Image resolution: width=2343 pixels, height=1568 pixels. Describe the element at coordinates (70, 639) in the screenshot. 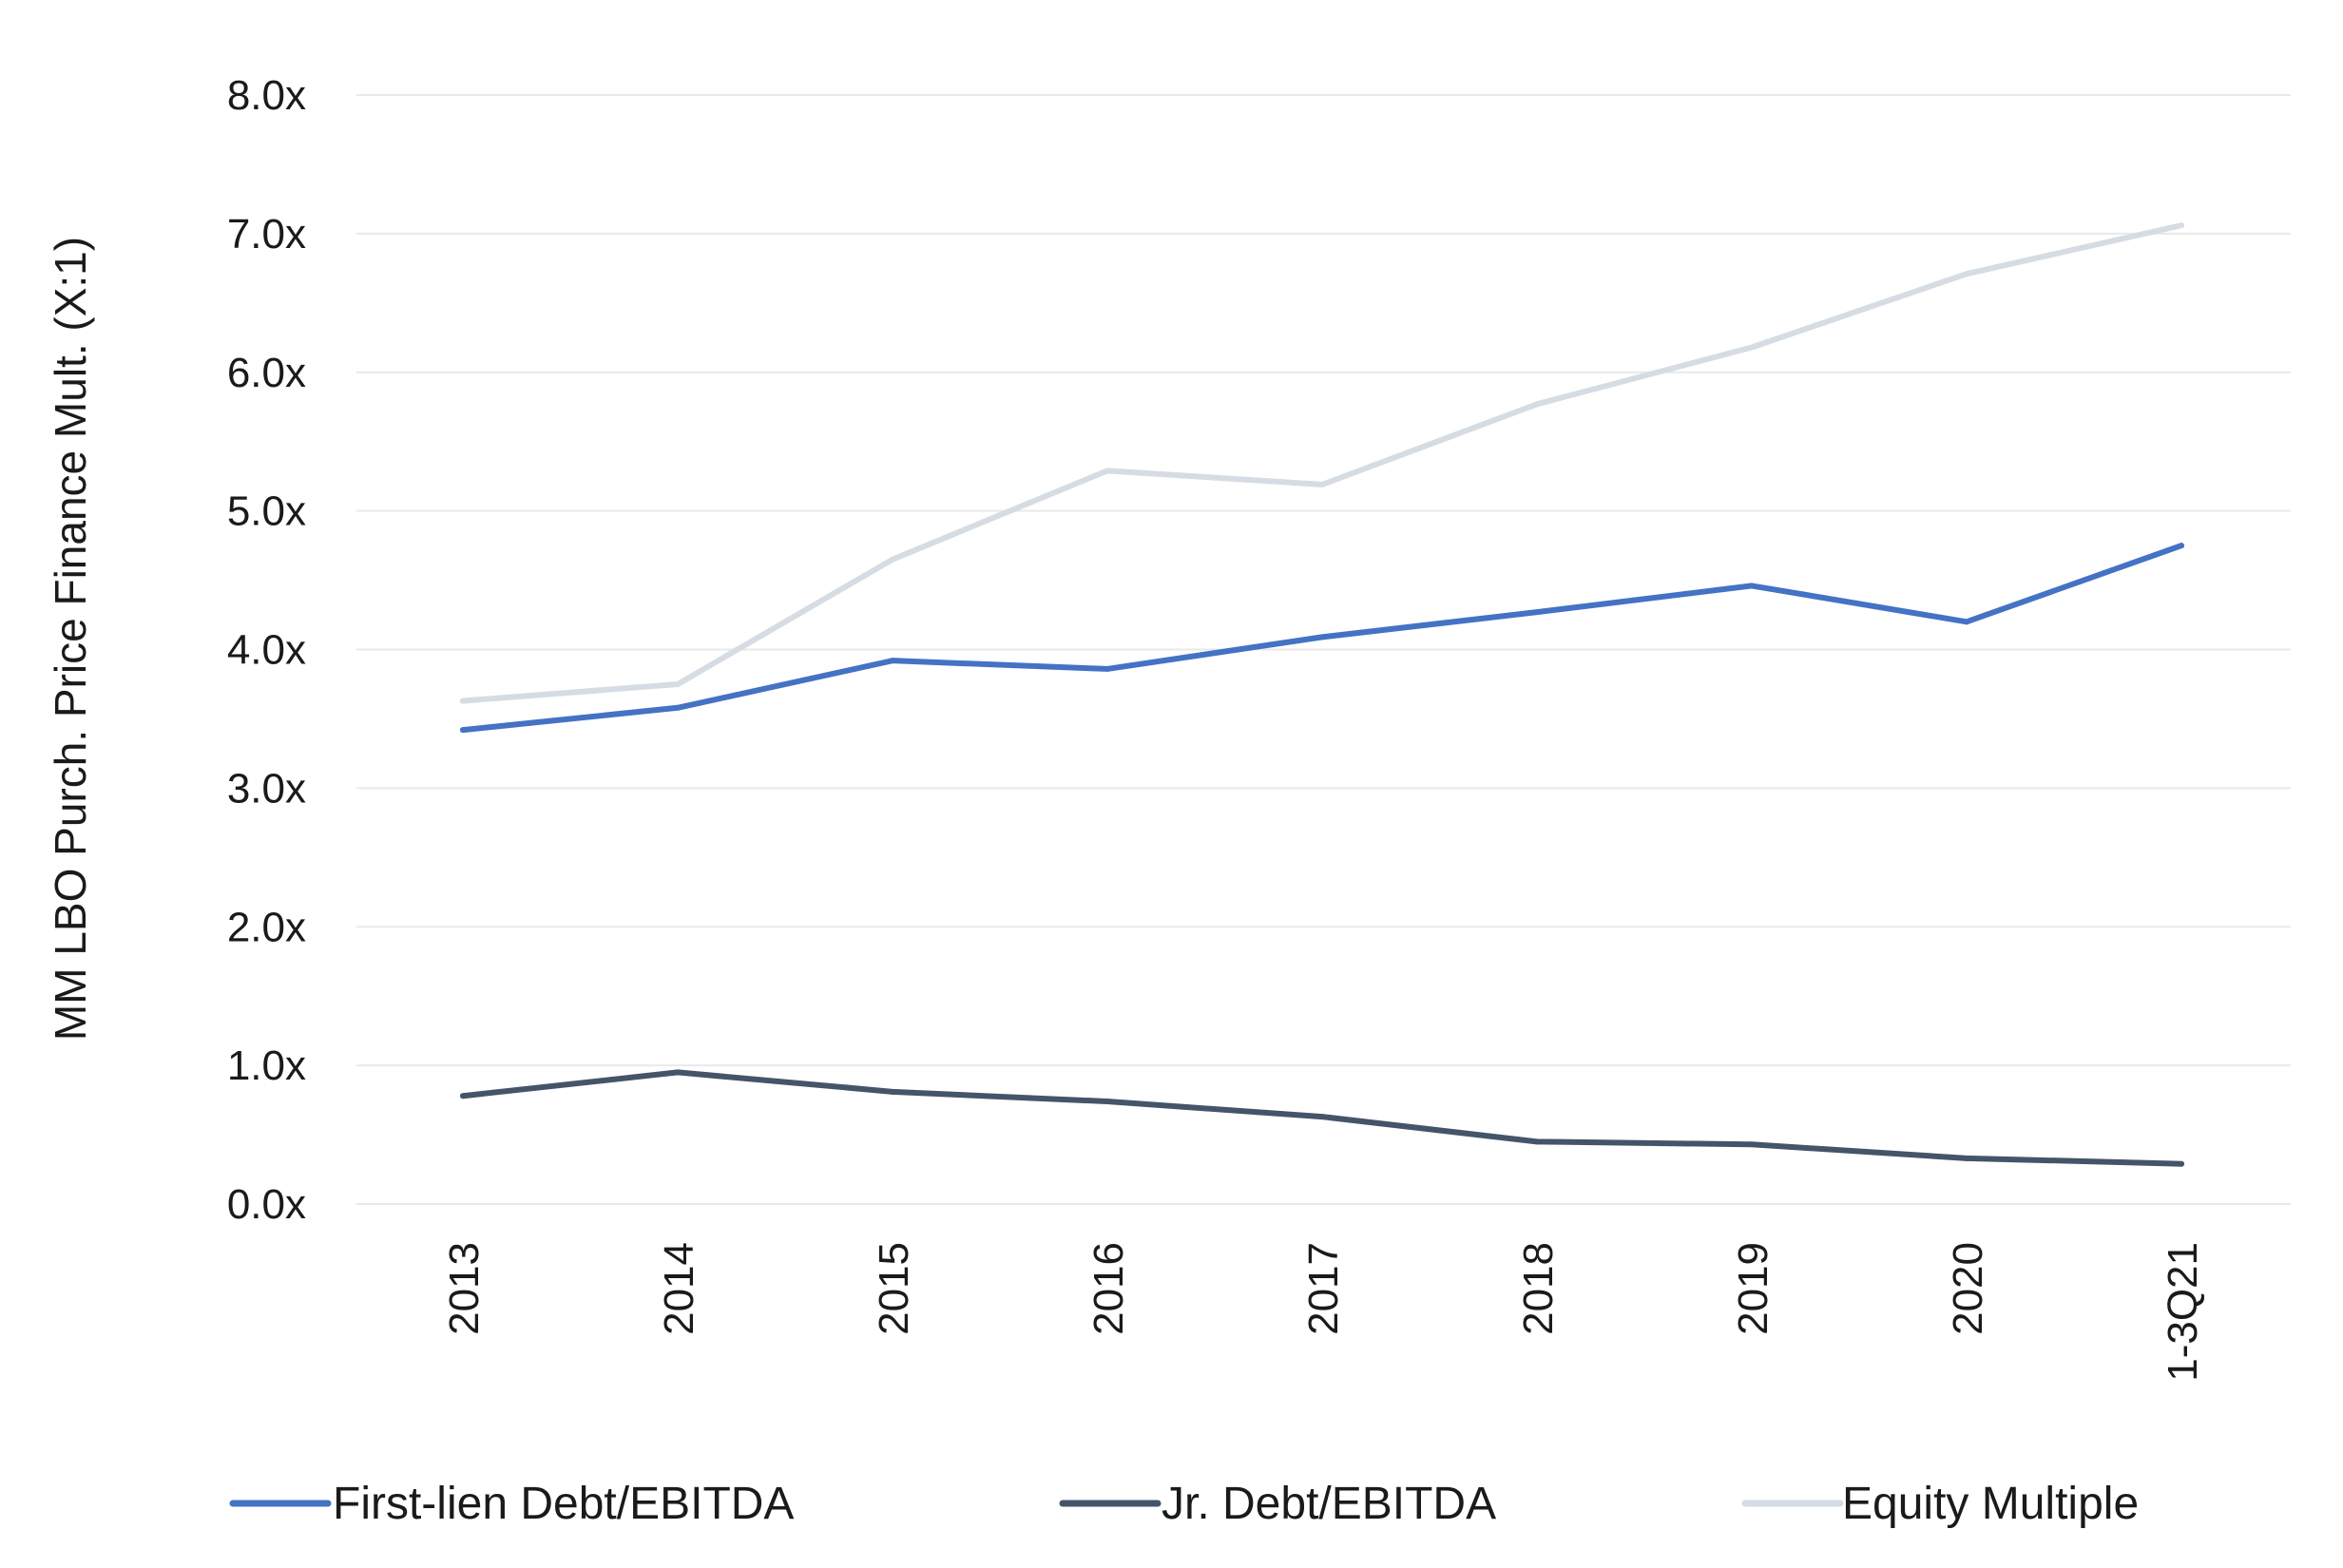

I see `y-axis-title: MM LBO Purch. Price Finance Mult. (X:1)` at that location.